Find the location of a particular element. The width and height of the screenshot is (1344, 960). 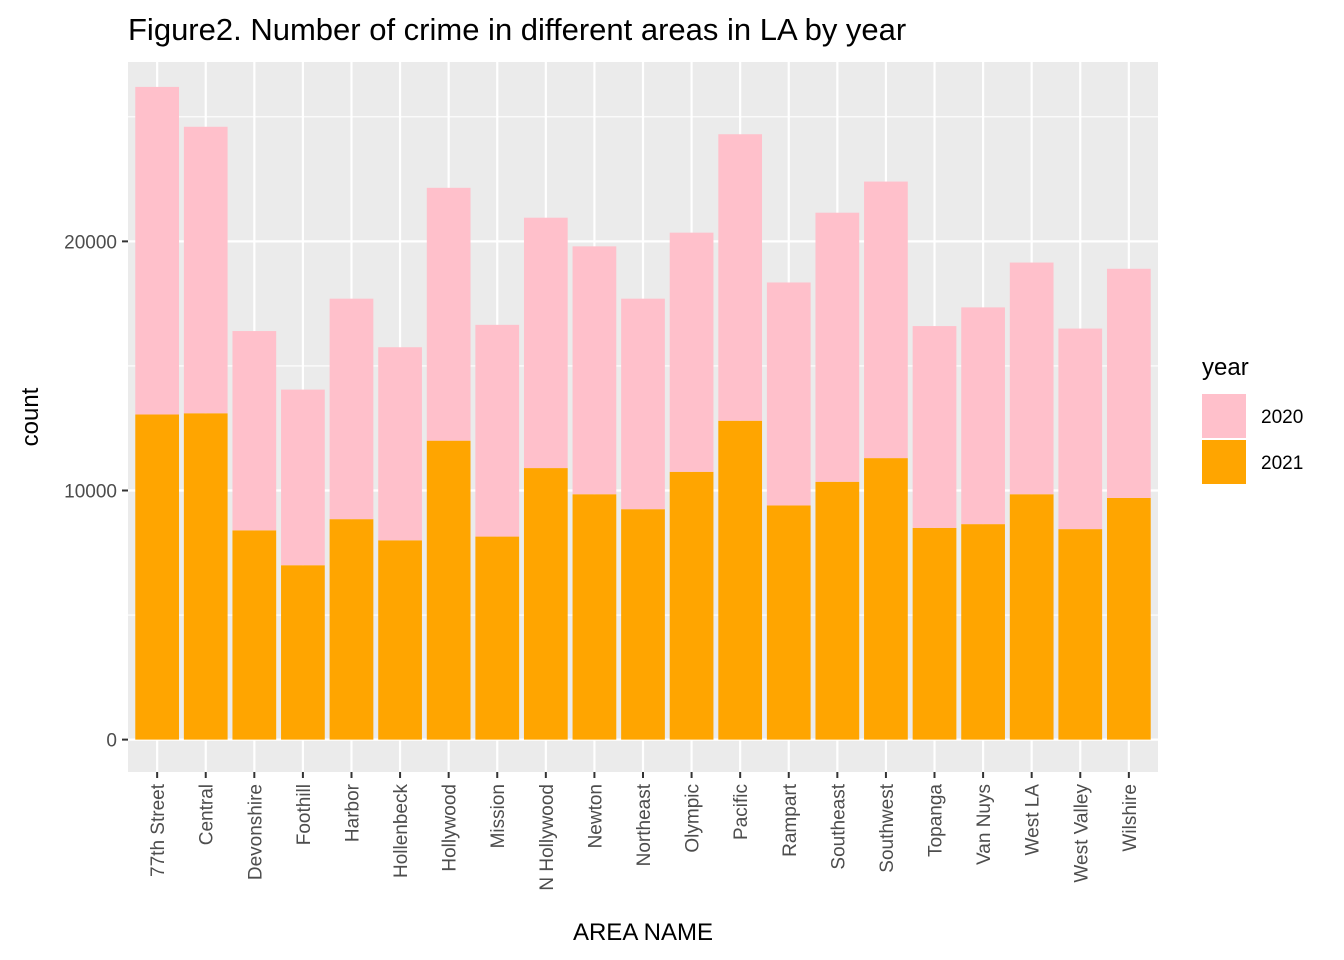

legend-items: 2020 2021 is located at coordinates (1252, 439).